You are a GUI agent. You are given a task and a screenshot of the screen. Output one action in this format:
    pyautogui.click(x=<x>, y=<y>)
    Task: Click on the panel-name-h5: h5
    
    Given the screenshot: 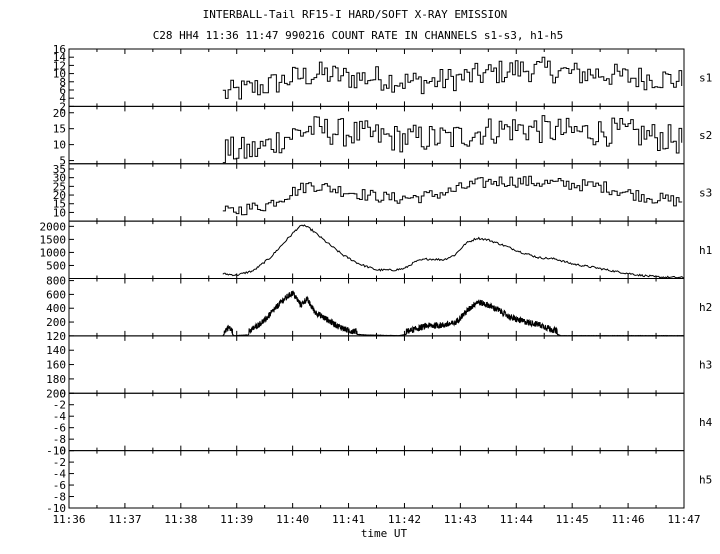 What is the action you would take?
    pyautogui.click(x=705, y=479)
    